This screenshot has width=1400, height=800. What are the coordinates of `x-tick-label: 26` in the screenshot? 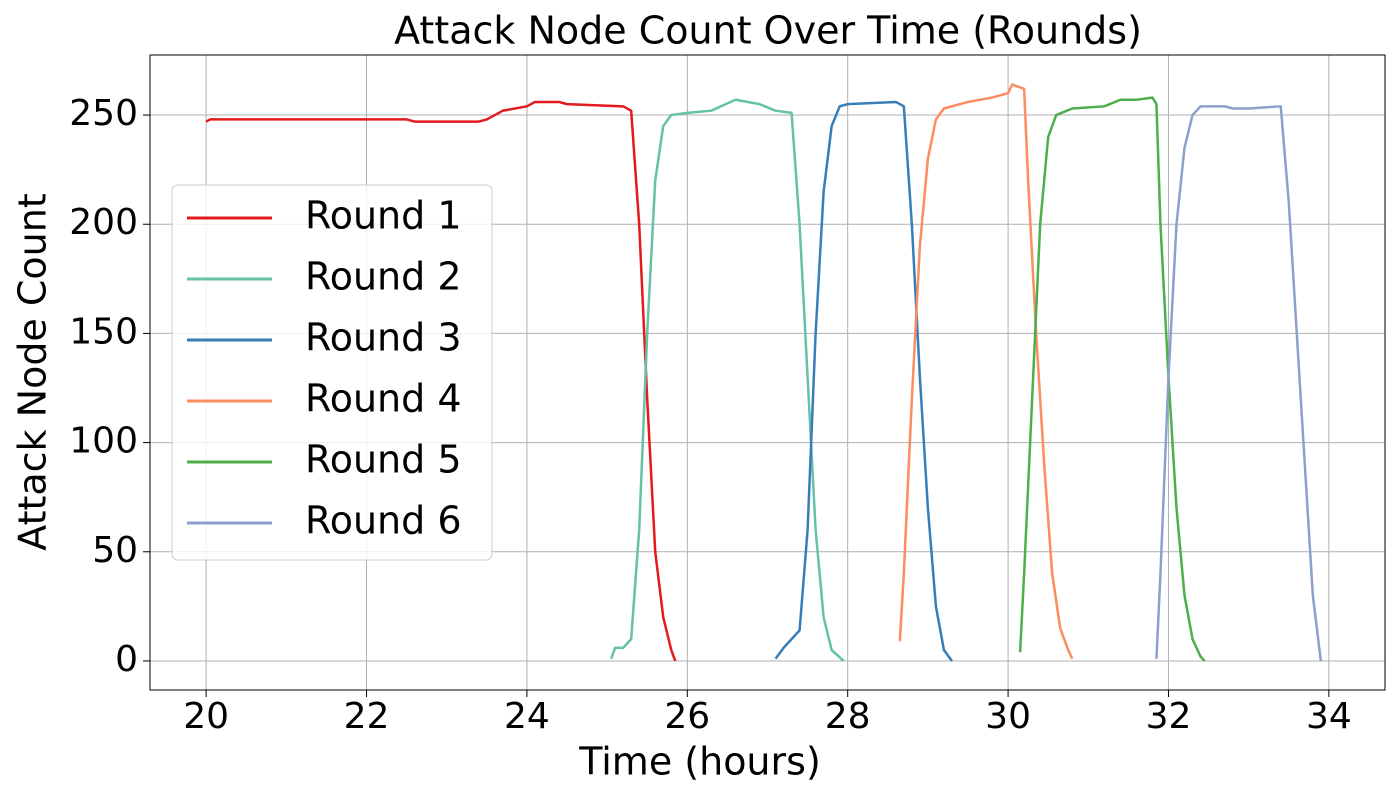 It's located at (687, 716).